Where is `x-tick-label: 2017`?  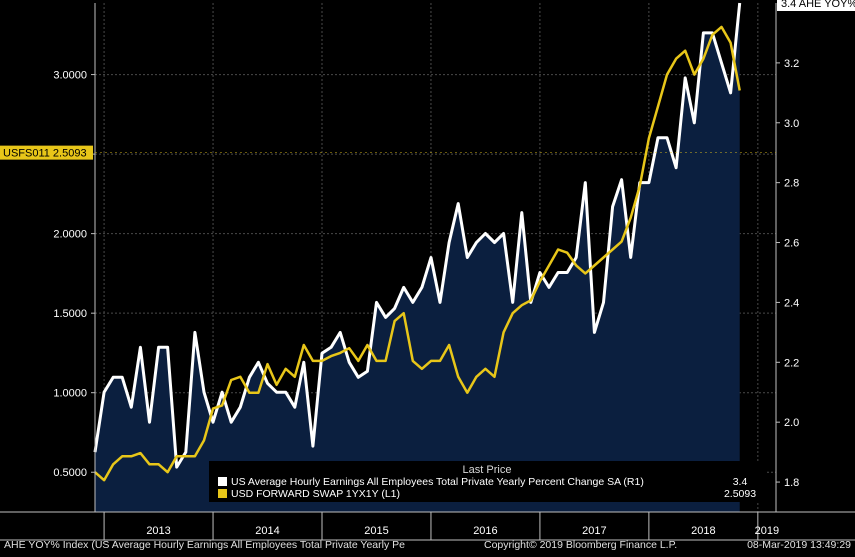 x-tick-label: 2017 is located at coordinates (594, 531).